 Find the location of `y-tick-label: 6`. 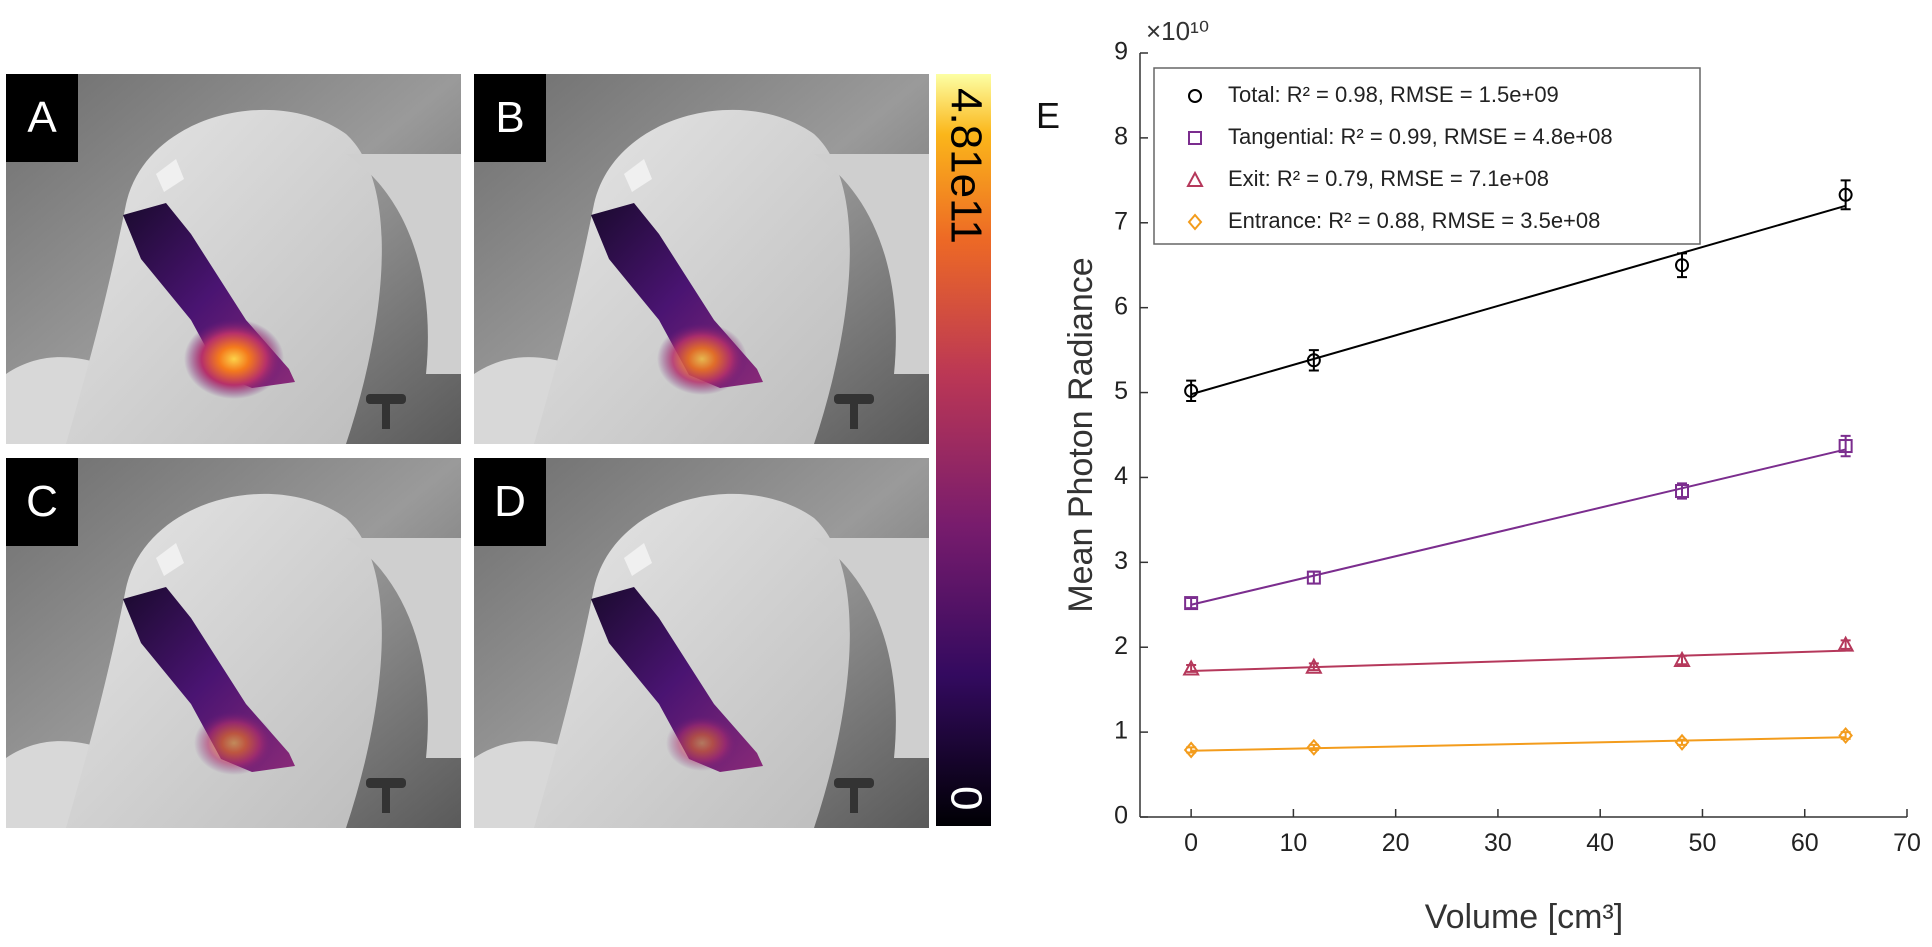

y-tick-label: 6 is located at coordinates (1121, 306).